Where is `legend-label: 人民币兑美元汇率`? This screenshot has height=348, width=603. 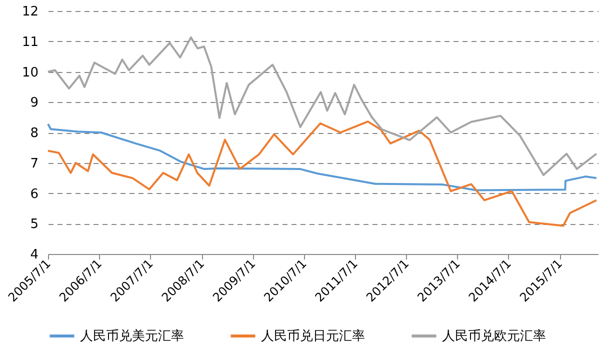 legend-label: 人民币兑美元汇率 is located at coordinates (132, 336).